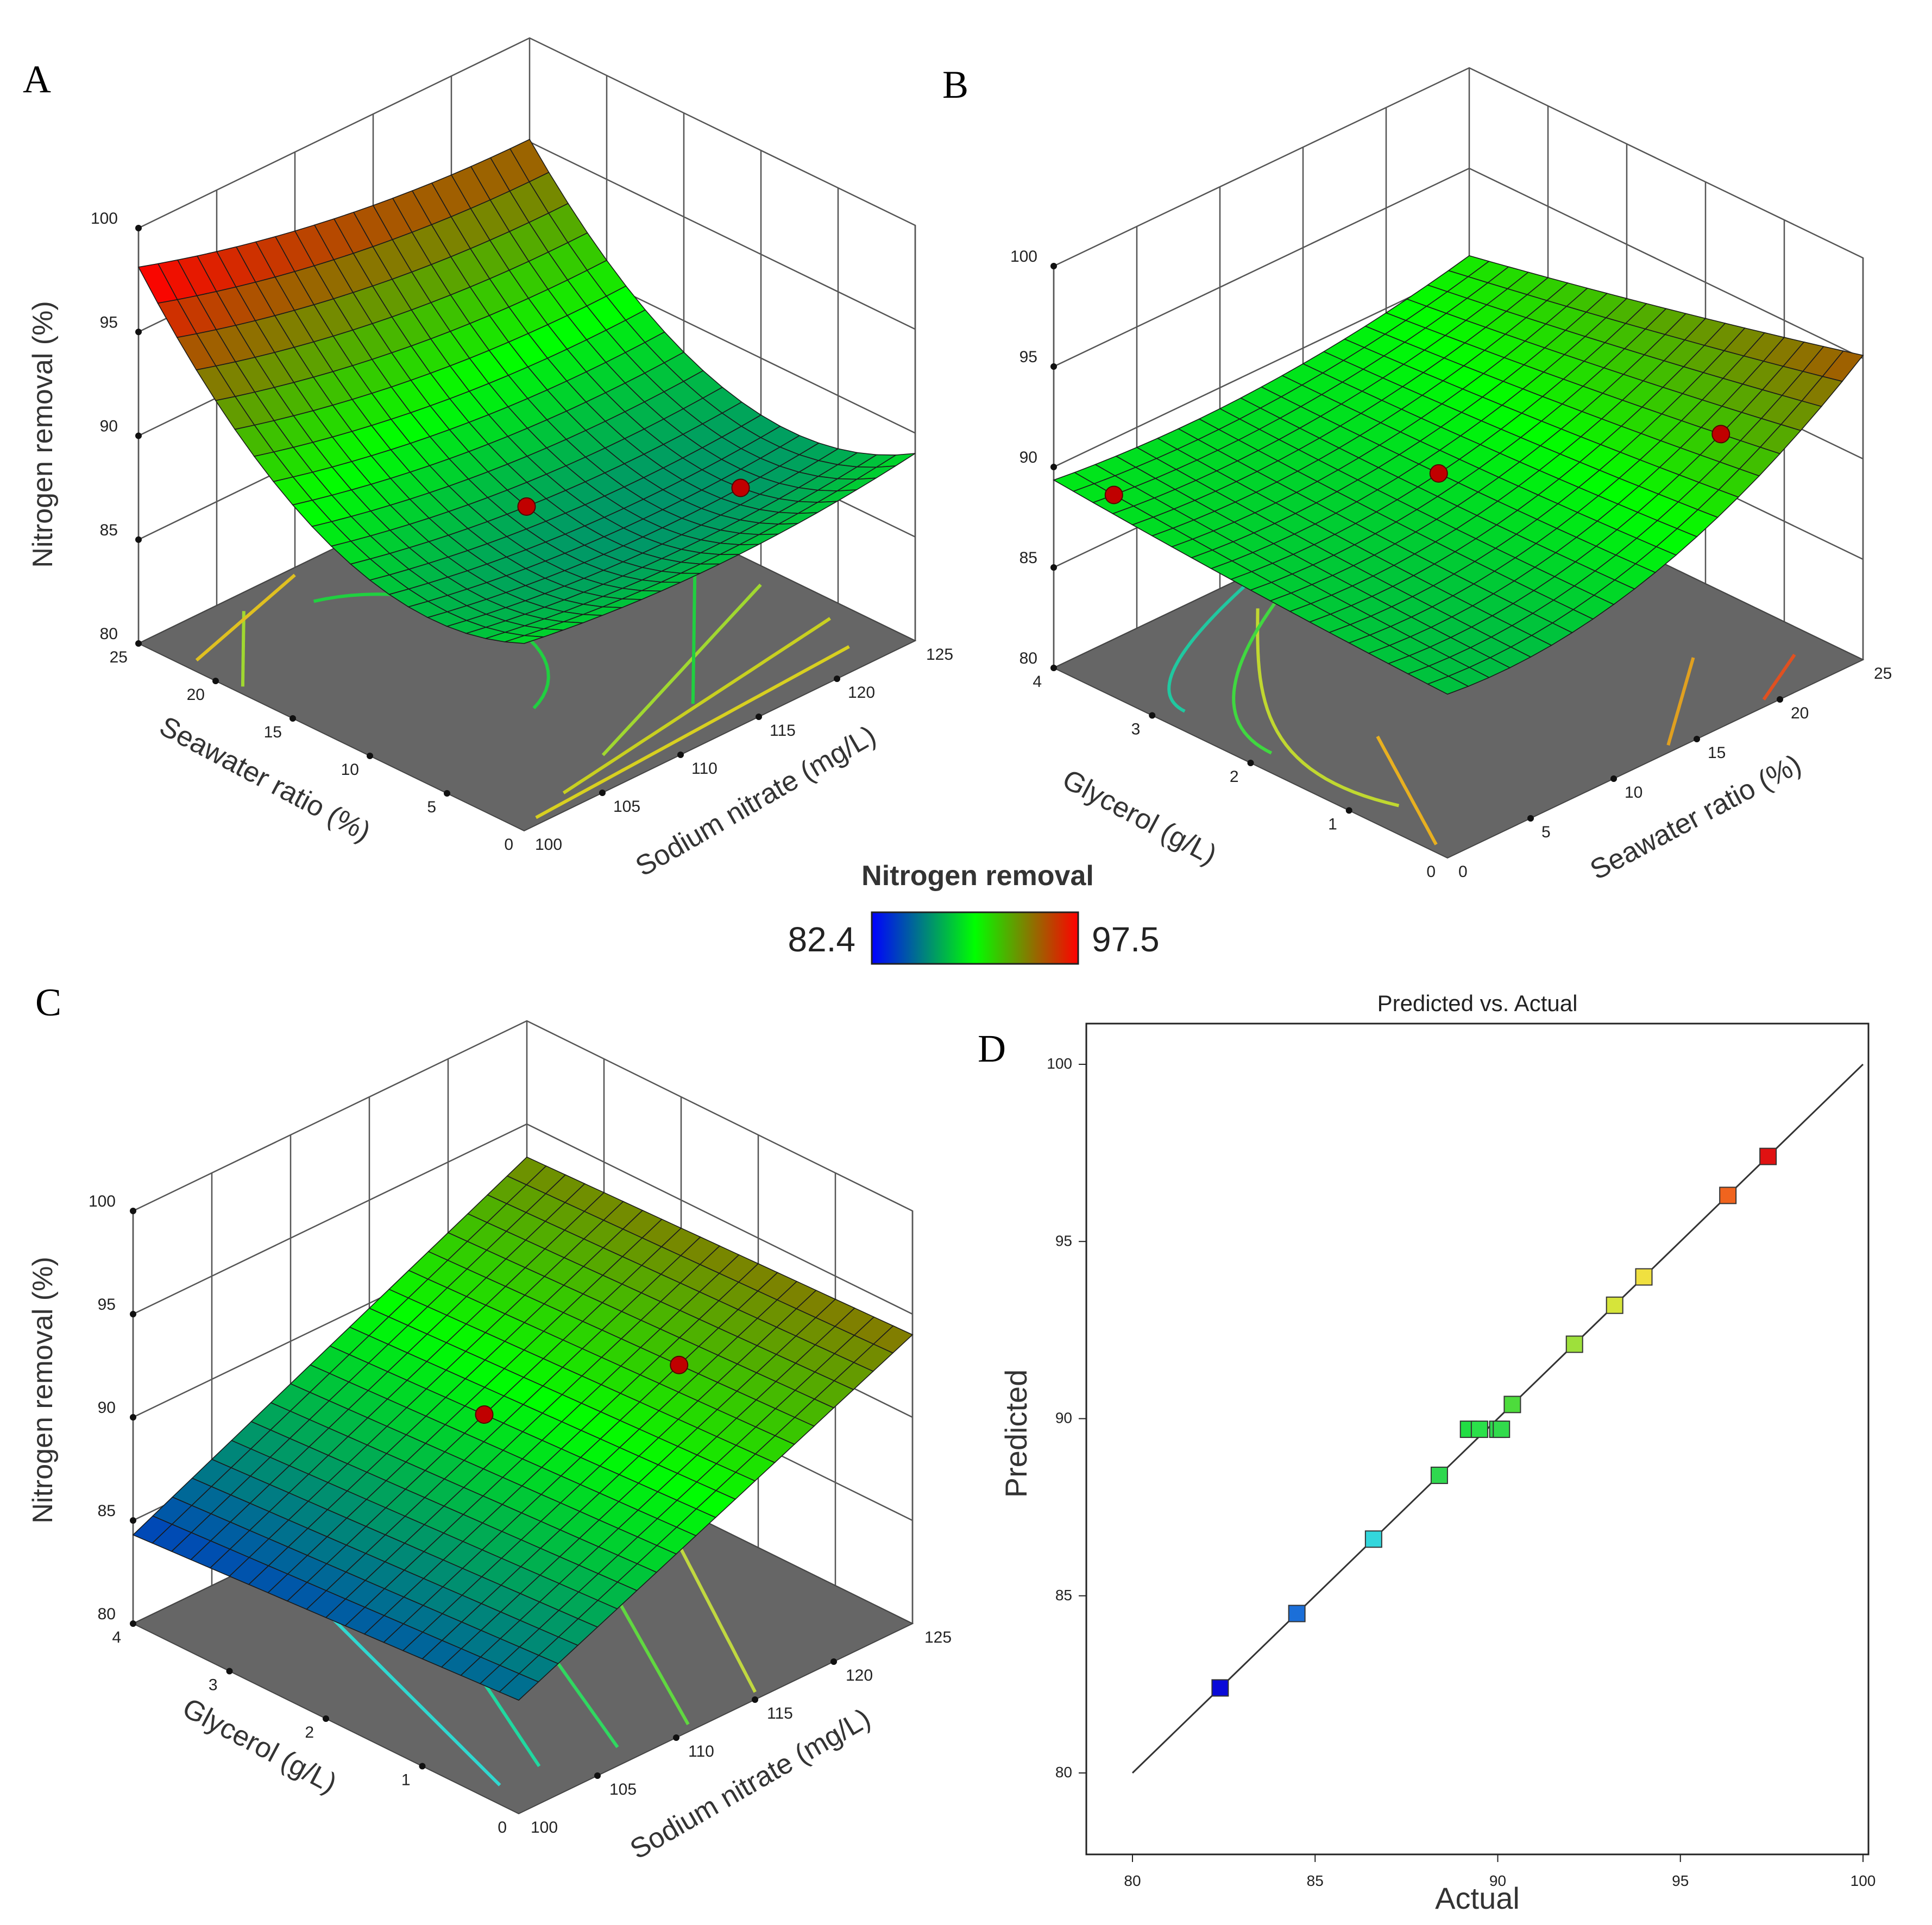 This screenshot has height=1925, width=1932. Describe the element at coordinates (37, 79) in the screenshot. I see `panel-letter-a: A` at that location.